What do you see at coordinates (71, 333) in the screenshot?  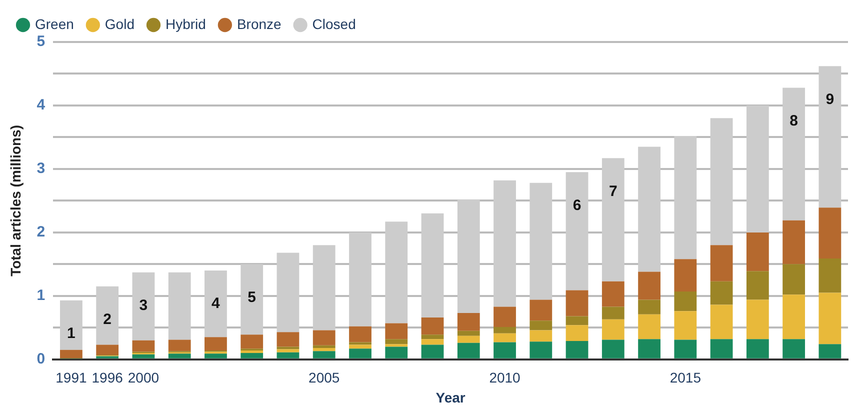 I see `annotation: 1` at bounding box center [71, 333].